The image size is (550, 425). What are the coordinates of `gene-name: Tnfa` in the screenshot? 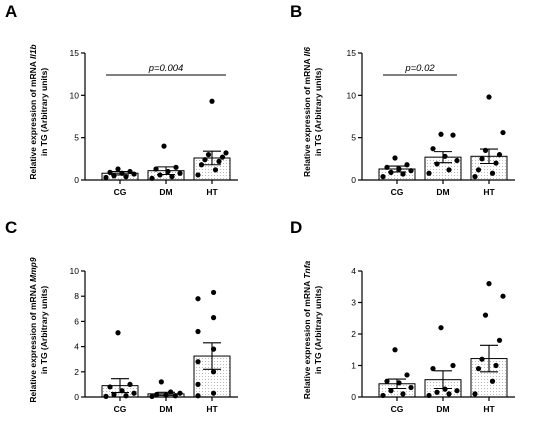 It's located at (307, 269).